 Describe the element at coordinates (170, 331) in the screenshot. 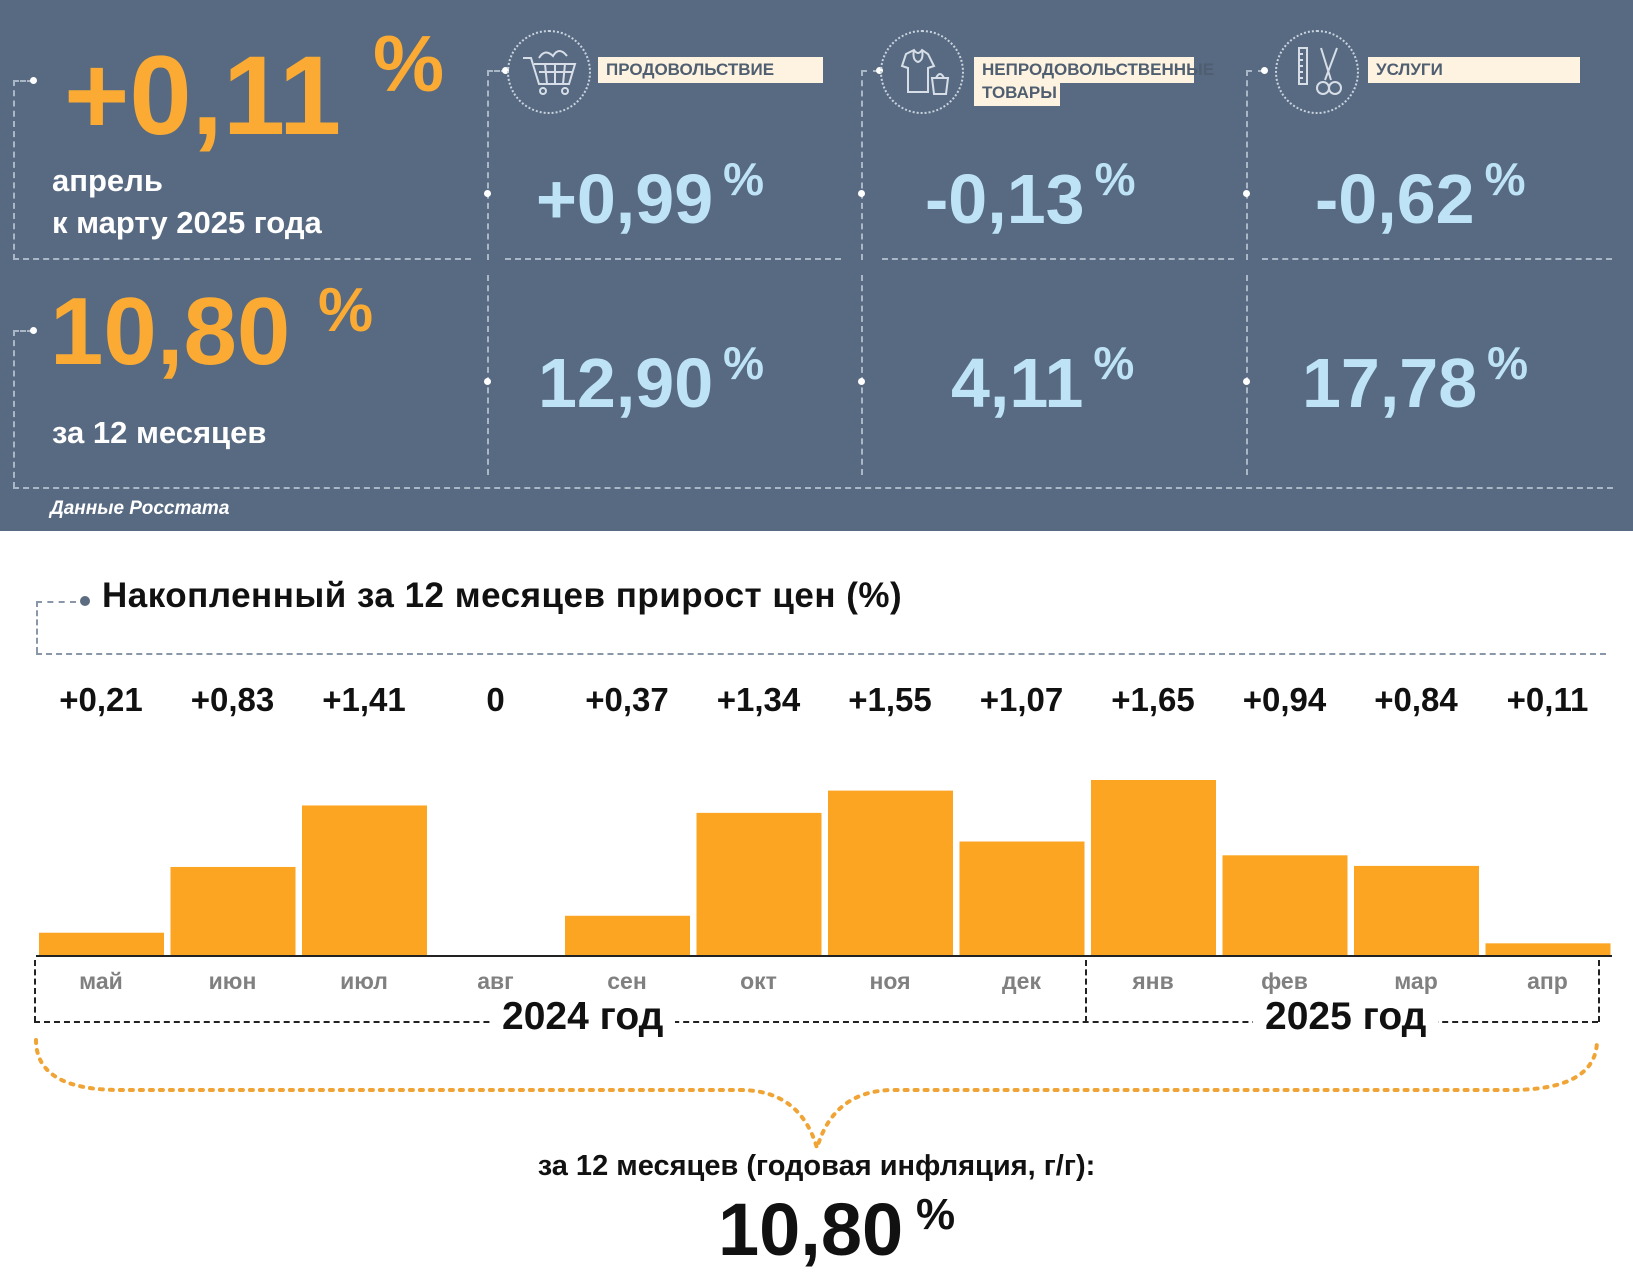

I see `annual-inflation-value: 10,80` at that location.